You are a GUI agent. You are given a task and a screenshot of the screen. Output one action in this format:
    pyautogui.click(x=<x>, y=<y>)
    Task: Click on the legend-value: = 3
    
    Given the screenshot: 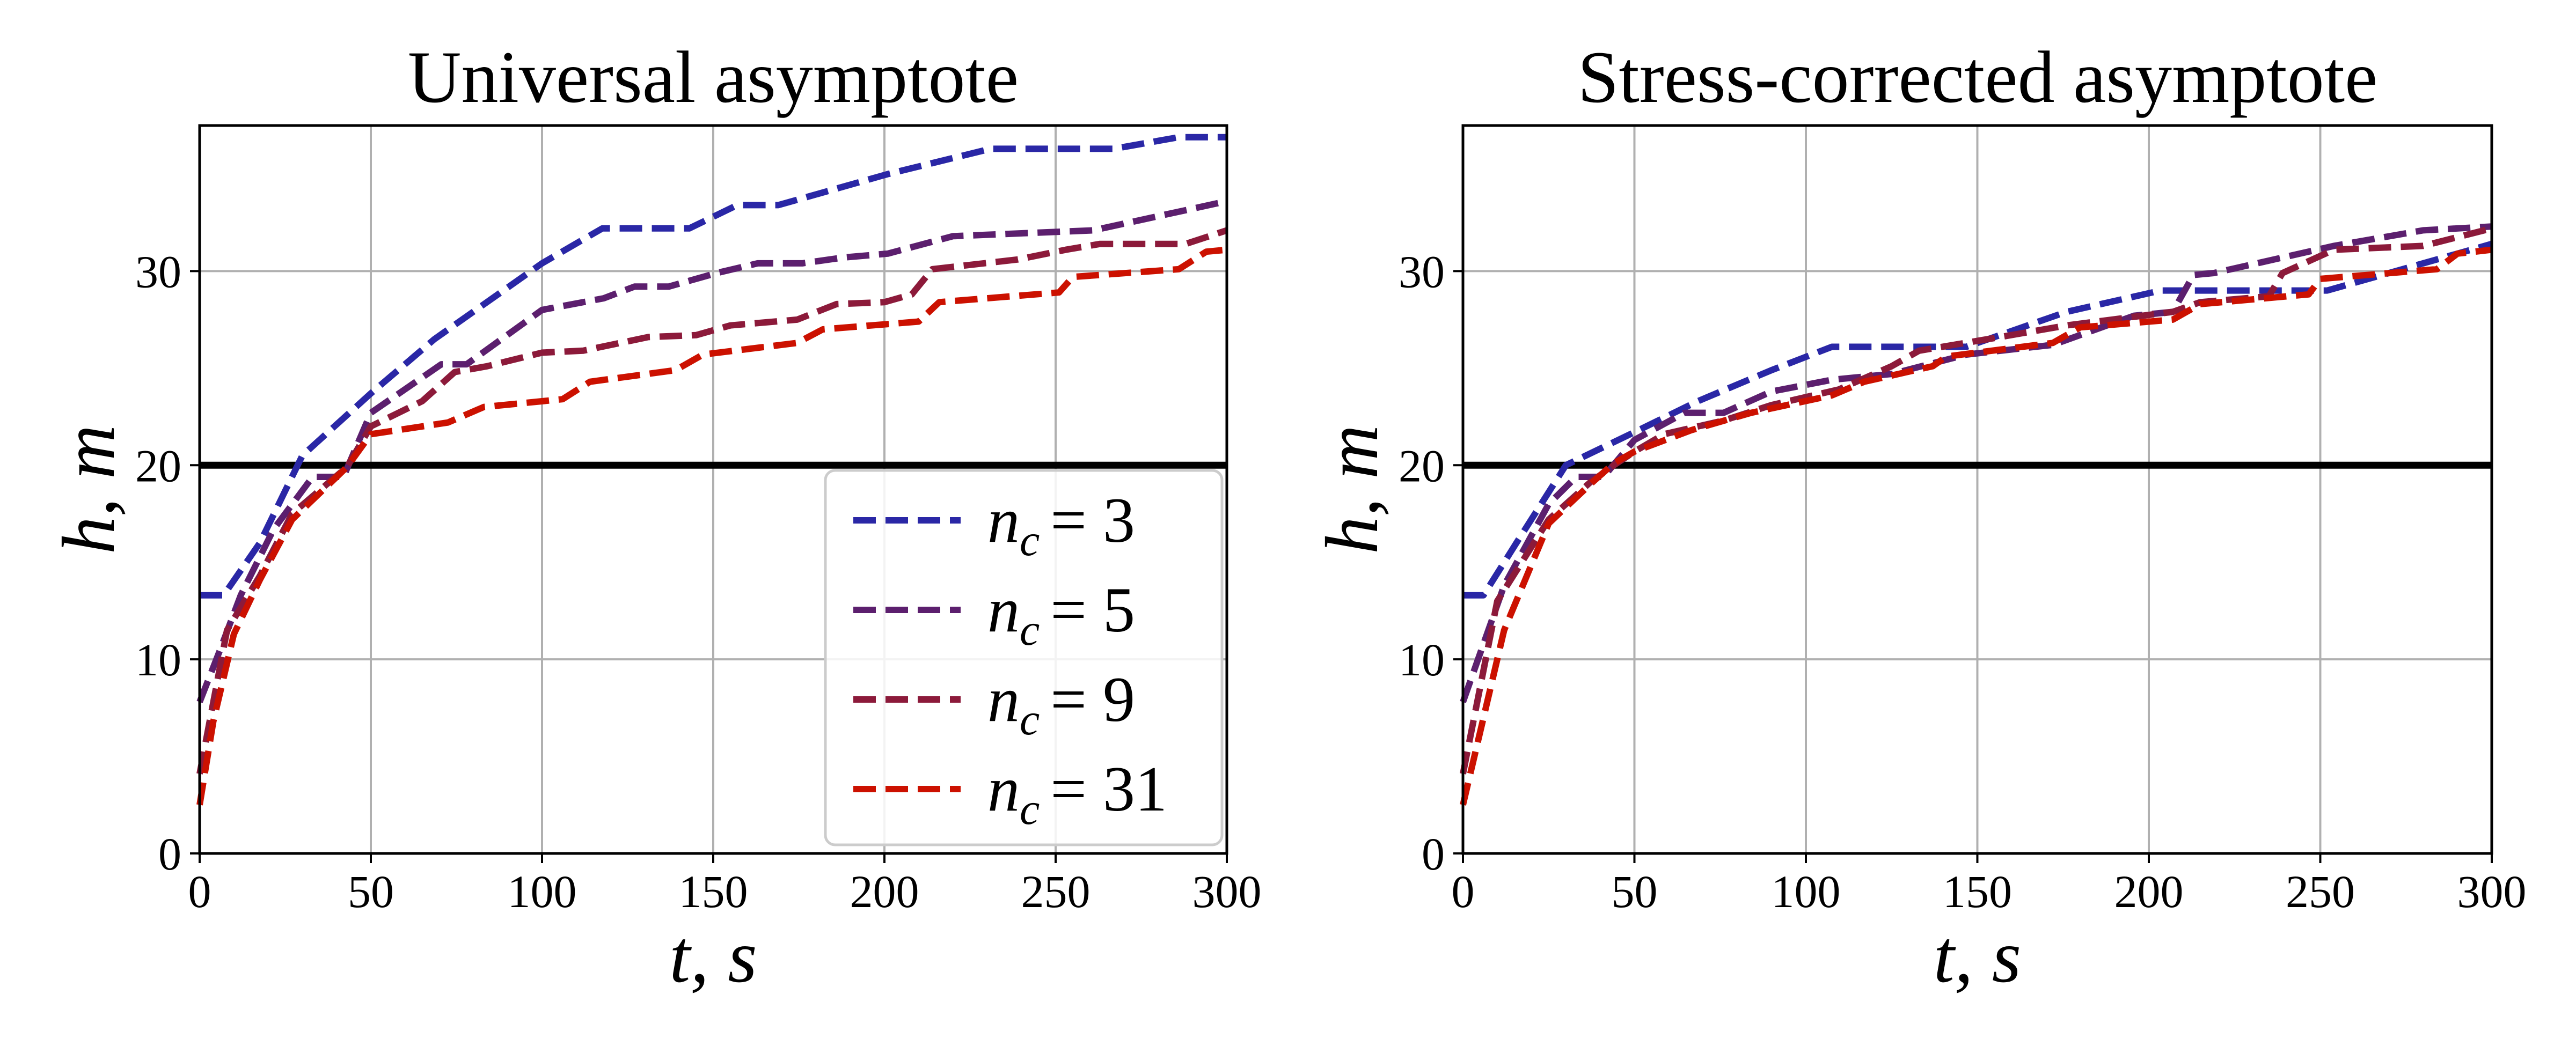 What is the action you would take?
    pyautogui.click(x=1092, y=520)
    